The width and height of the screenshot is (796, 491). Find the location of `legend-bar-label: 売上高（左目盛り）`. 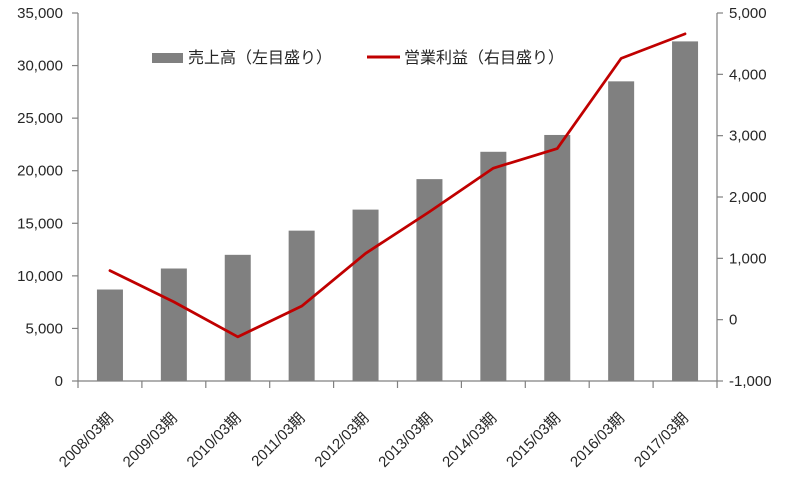

legend-bar-label: 売上高（左目盛り） is located at coordinates (260, 58).